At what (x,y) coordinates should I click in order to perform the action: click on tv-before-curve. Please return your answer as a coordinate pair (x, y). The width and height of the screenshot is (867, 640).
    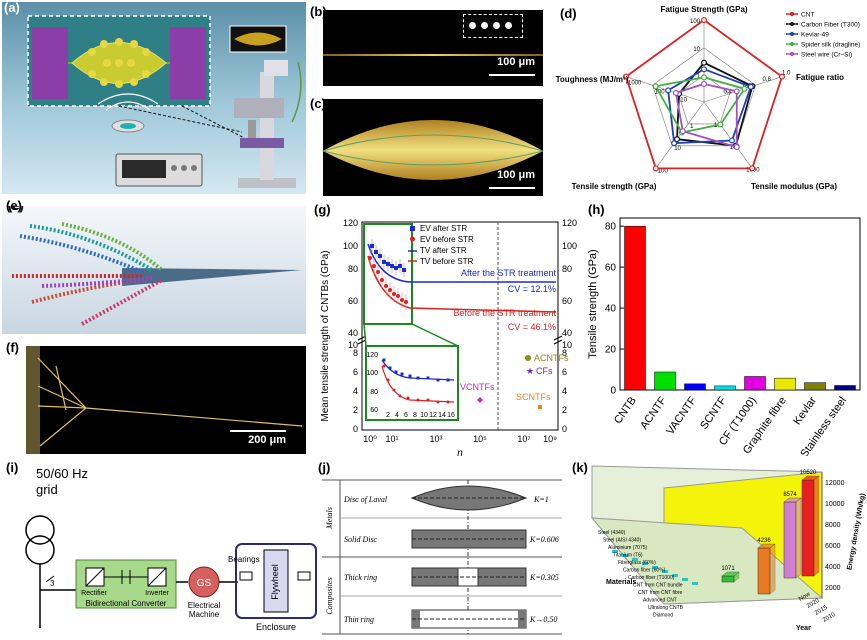
    Looking at the image, I should click on (462, 284).